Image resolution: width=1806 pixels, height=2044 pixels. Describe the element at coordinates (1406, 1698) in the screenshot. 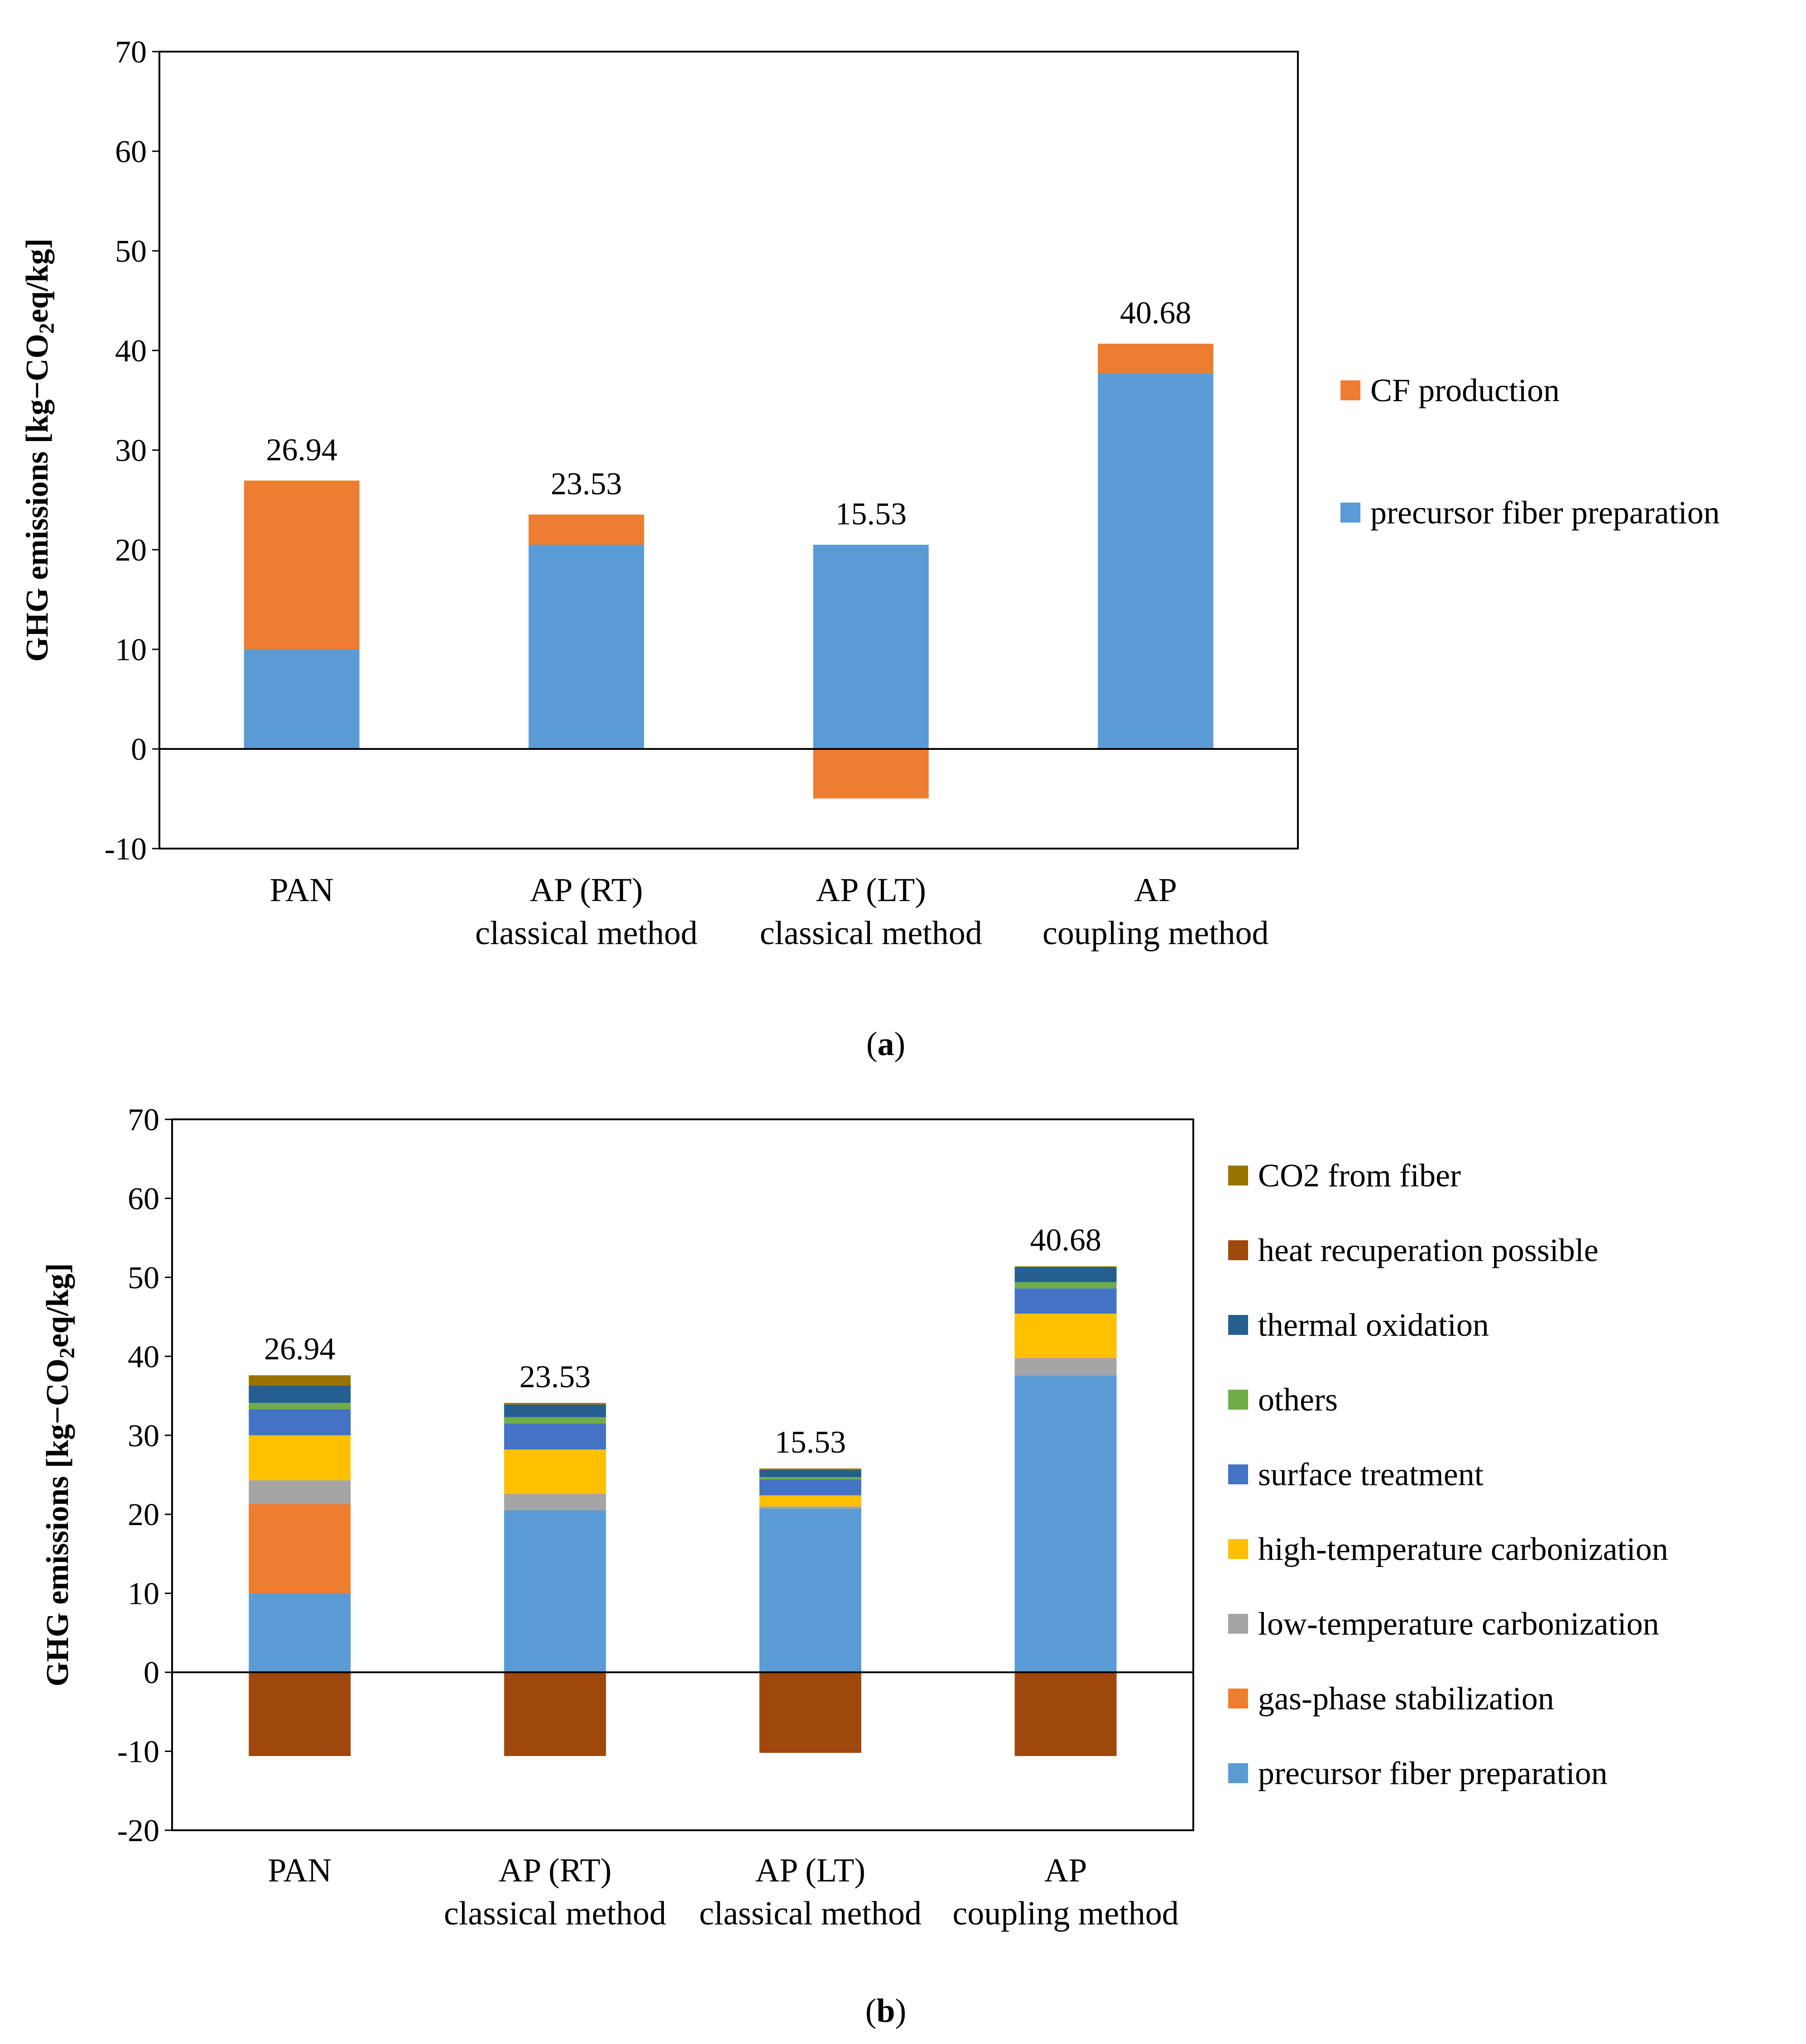

I see `legend-label: gas-phase stabilization` at that location.